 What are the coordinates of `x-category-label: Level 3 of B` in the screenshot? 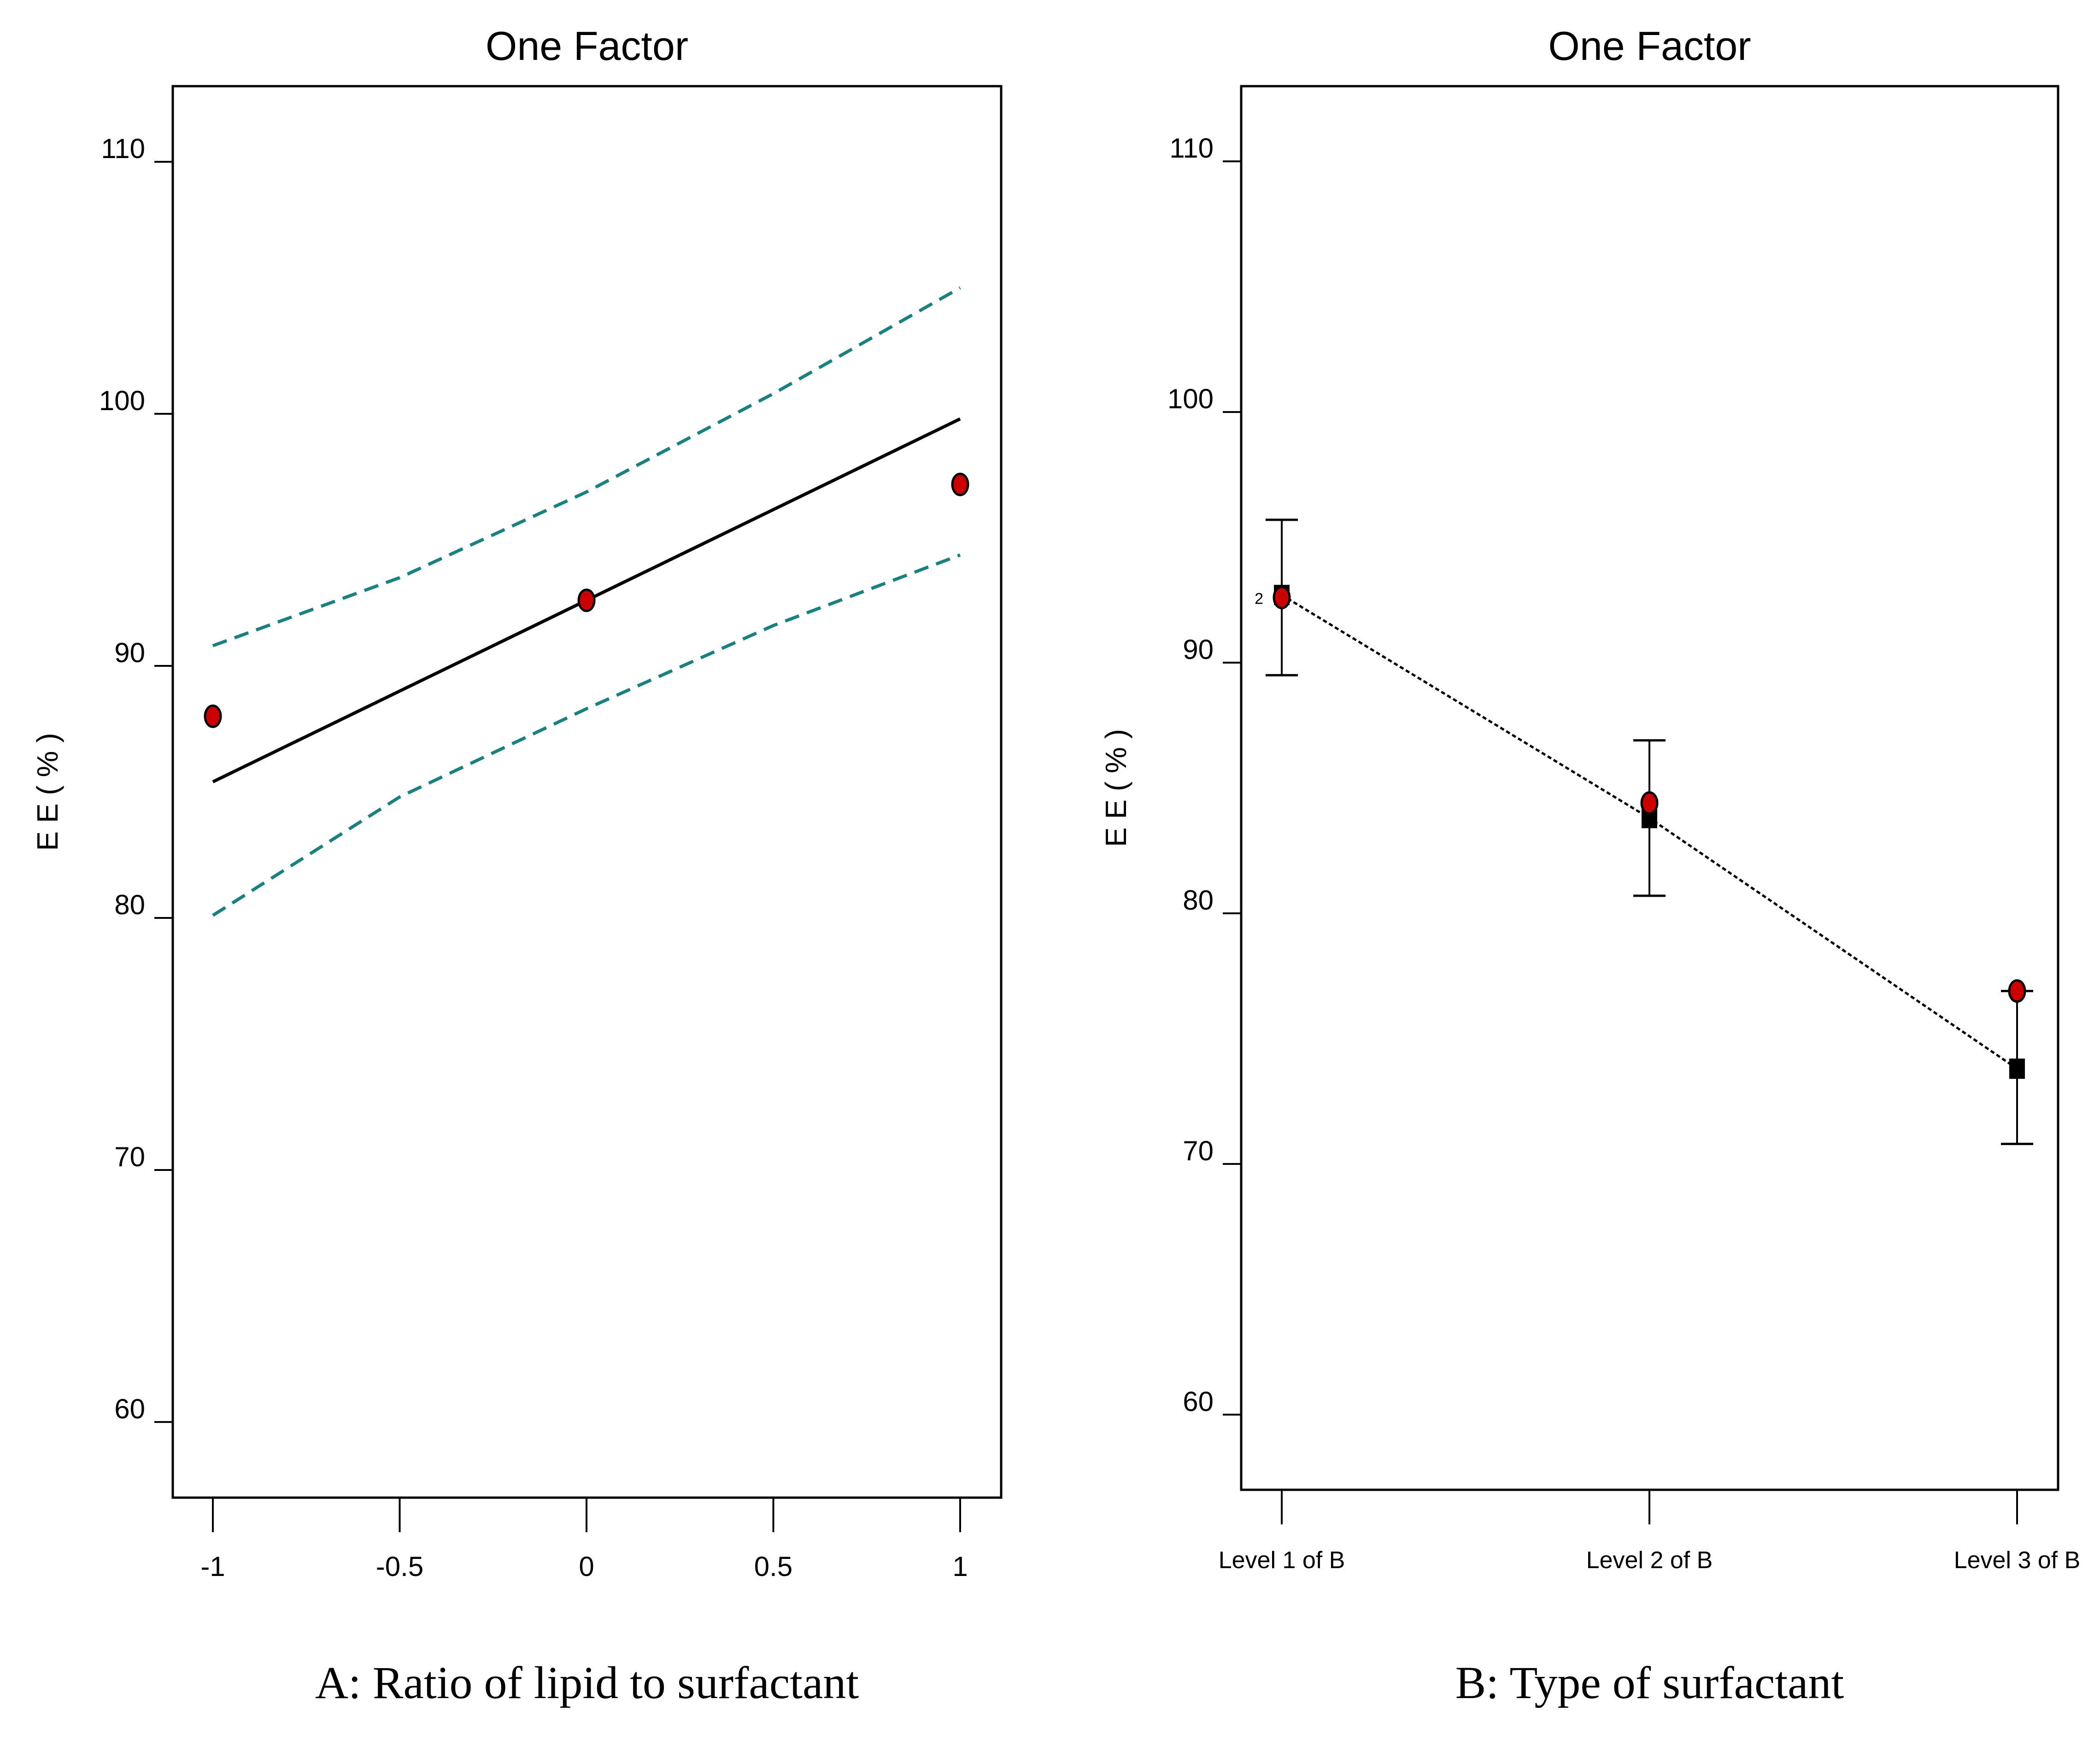 It's located at (2017, 1561).